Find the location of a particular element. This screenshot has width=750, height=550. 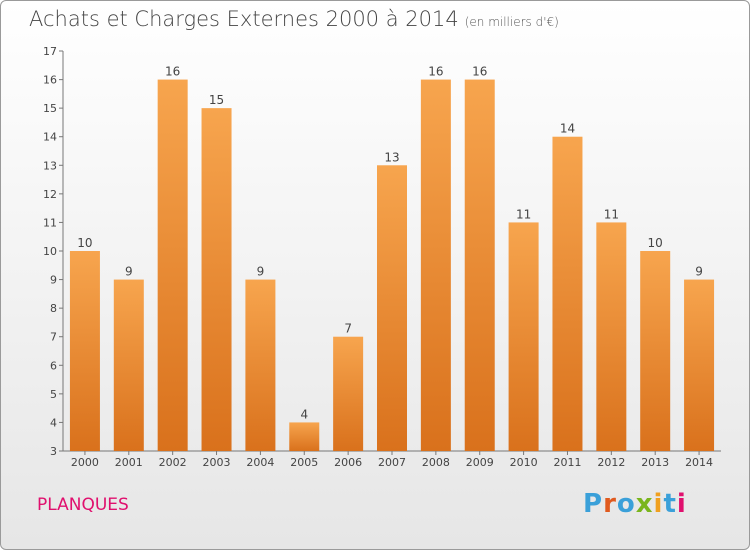

y-tick-label: 17 is located at coordinates (50, 51).